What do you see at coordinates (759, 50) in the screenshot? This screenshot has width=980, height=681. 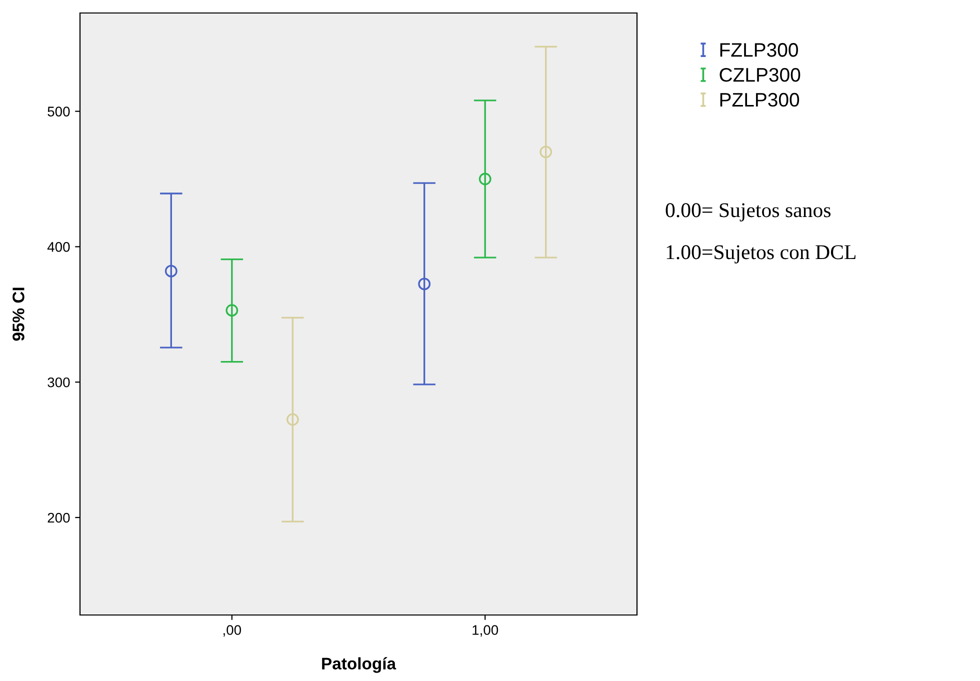 I see `legend-label: FZLP300` at bounding box center [759, 50].